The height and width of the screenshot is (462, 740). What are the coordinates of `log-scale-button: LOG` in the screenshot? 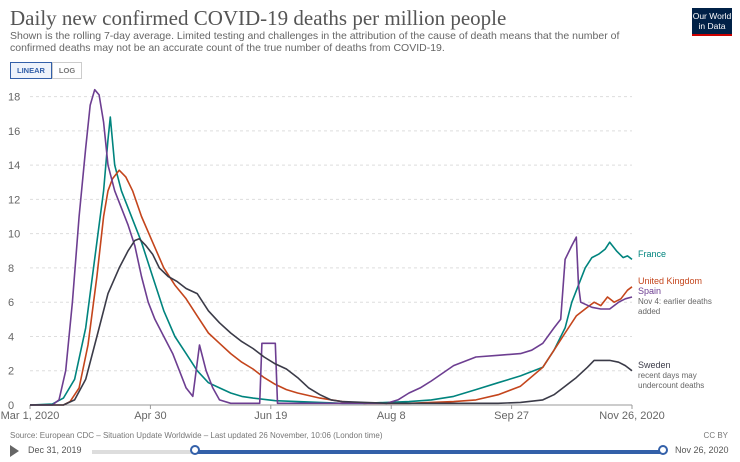 It's located at (67, 70).